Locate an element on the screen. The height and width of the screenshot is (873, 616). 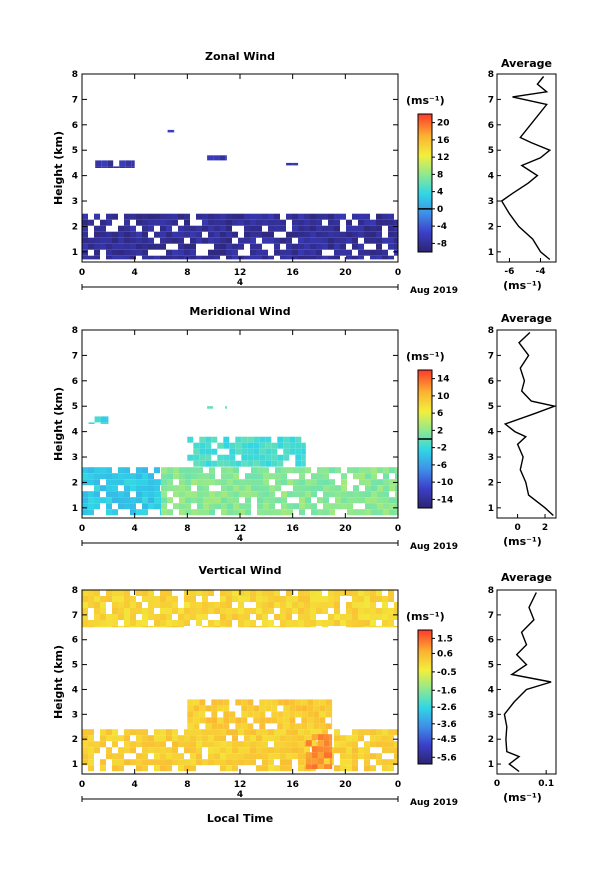
vertical-avg-xtick-label: 0 is located at coordinates (497, 784).